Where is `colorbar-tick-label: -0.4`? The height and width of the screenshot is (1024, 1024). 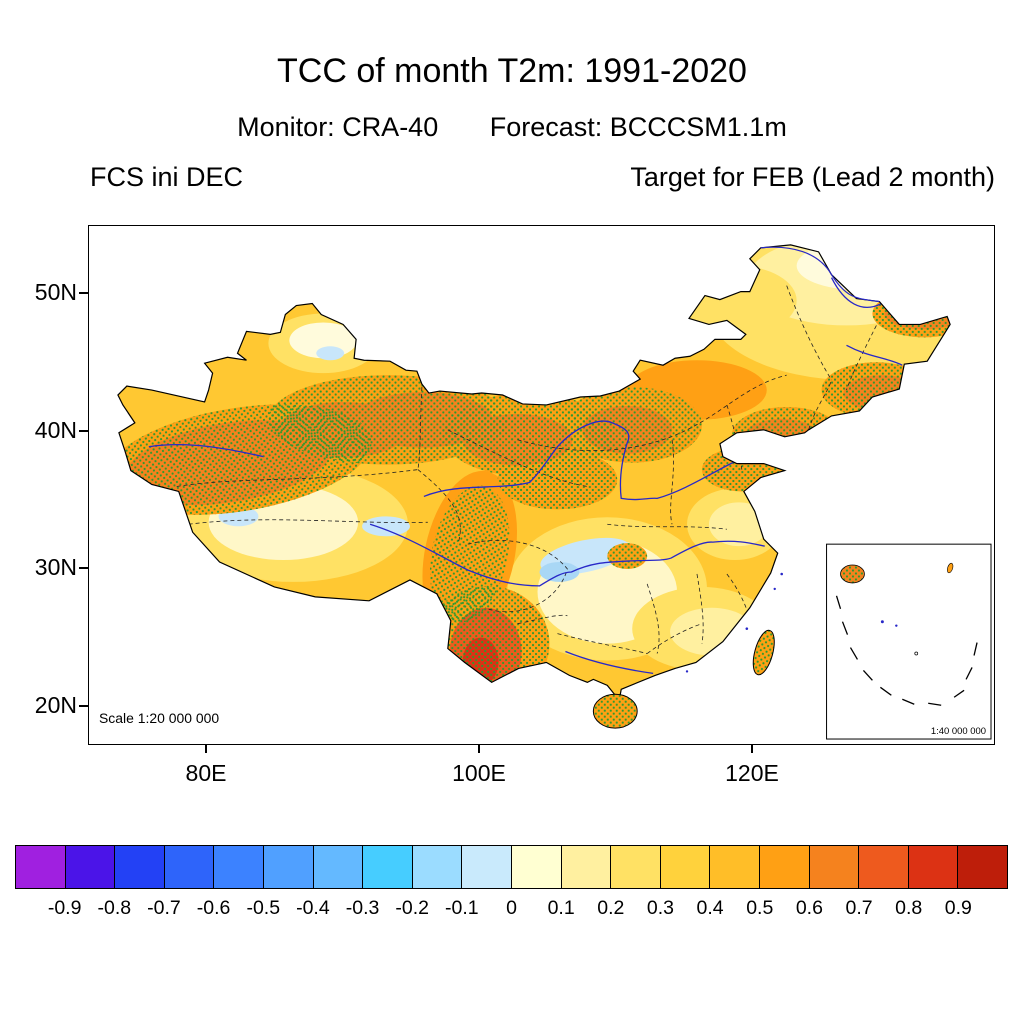 colorbar-tick-label: -0.4 is located at coordinates (313, 908).